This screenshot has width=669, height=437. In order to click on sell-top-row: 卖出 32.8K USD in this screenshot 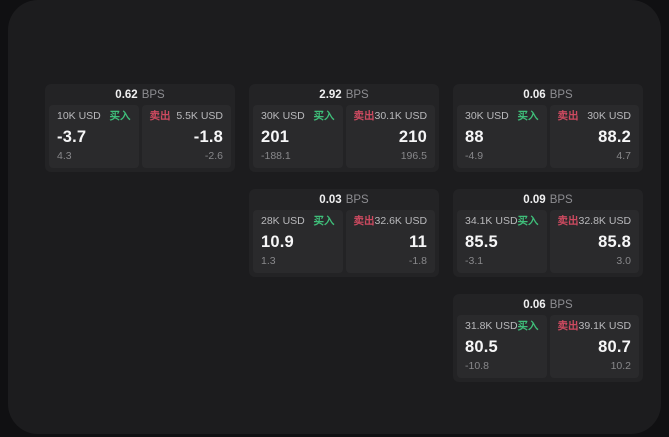, I will do `click(594, 221)`.